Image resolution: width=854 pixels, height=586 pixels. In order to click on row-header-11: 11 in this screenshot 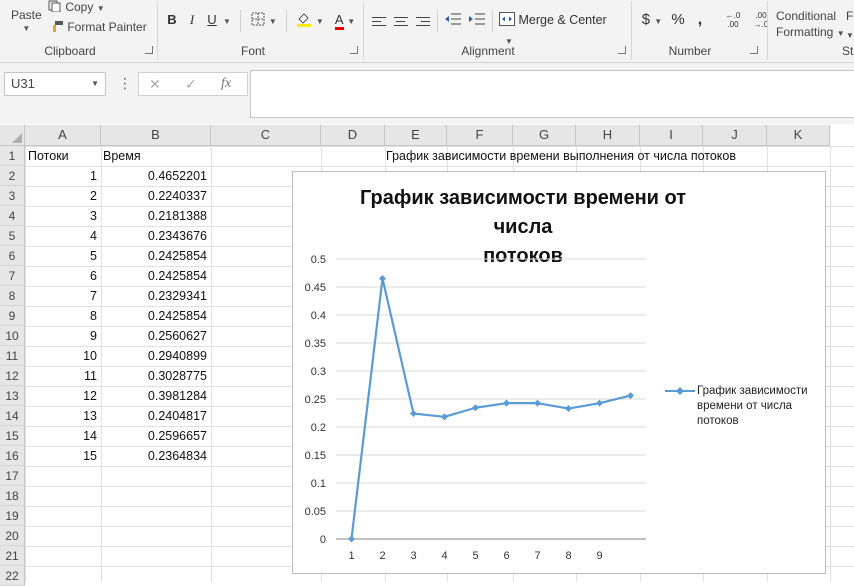, I will do `click(12, 356)`.